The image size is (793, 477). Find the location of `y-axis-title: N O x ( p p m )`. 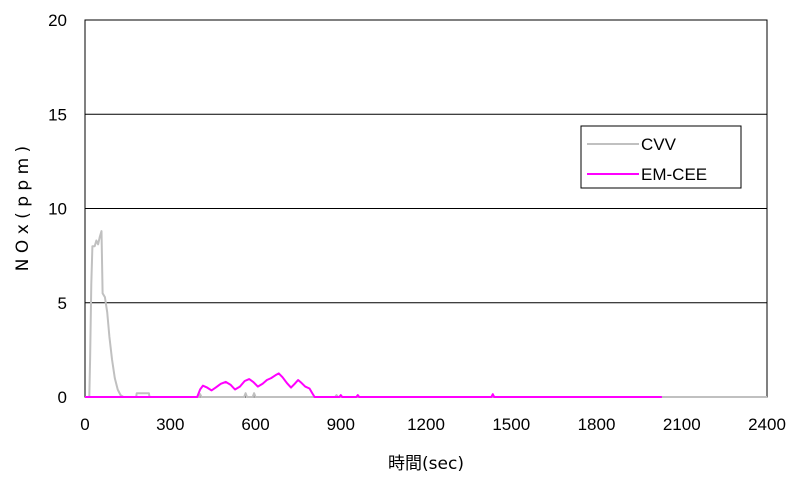

y-axis-title: N O x ( p p m ) is located at coordinates (23, 208).